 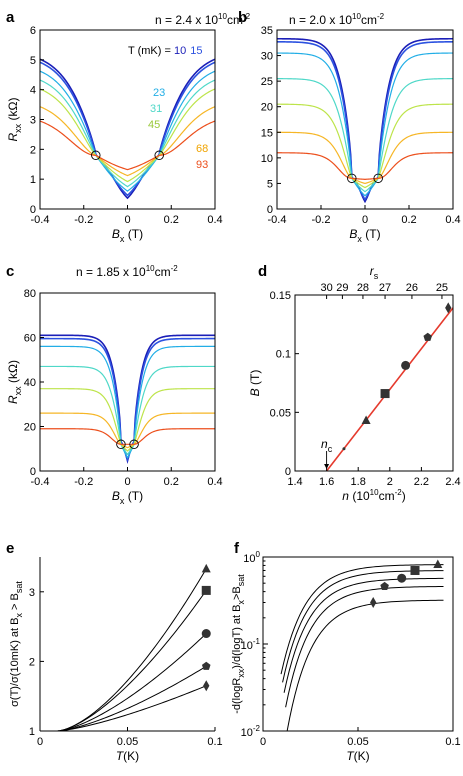 What do you see at coordinates (251, 644) in the screenshot?
I see `y-tick-label: 10⁻¹` at bounding box center [251, 644].